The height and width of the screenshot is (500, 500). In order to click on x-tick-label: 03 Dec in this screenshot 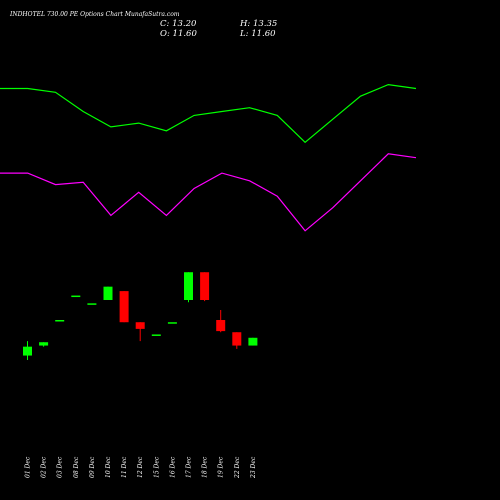, I will do `click(60, 467)`.